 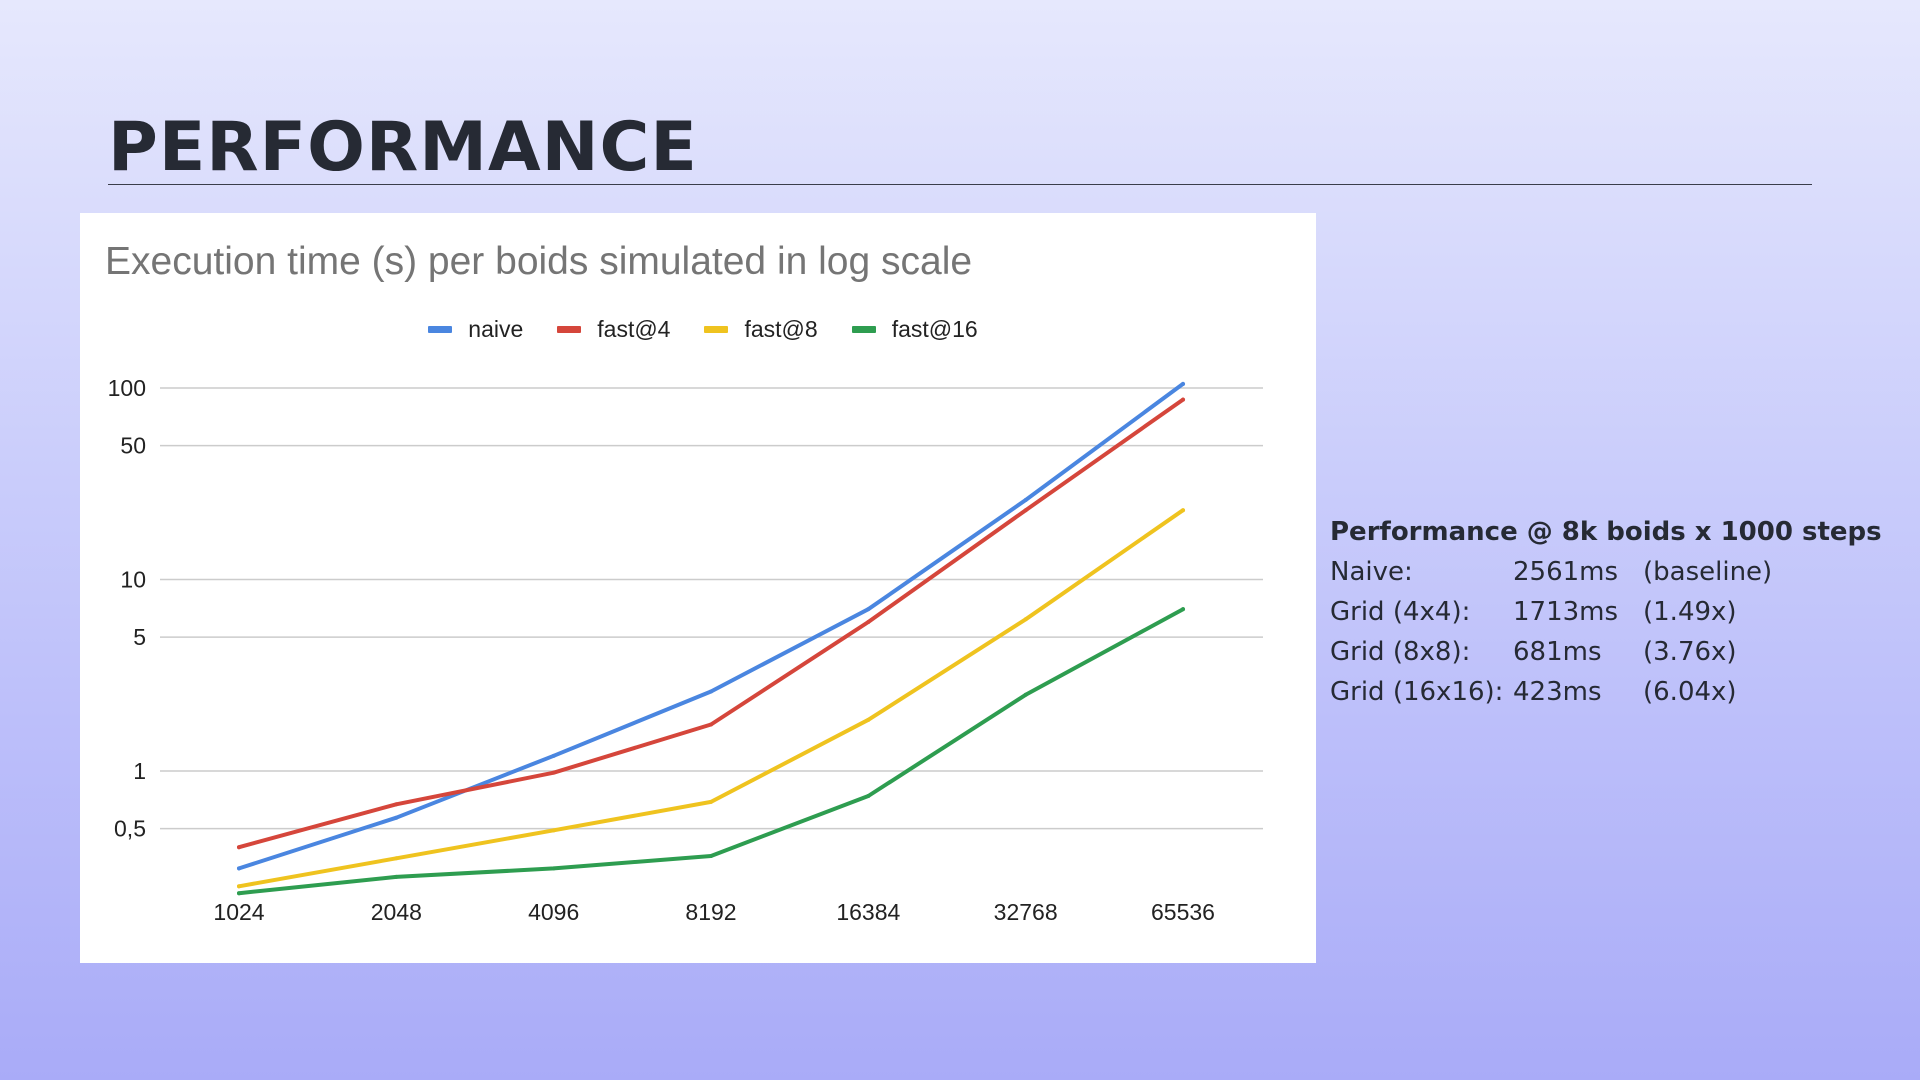 I want to click on summary-row-name: Grid (16x16):, so click(x=1417, y=692).